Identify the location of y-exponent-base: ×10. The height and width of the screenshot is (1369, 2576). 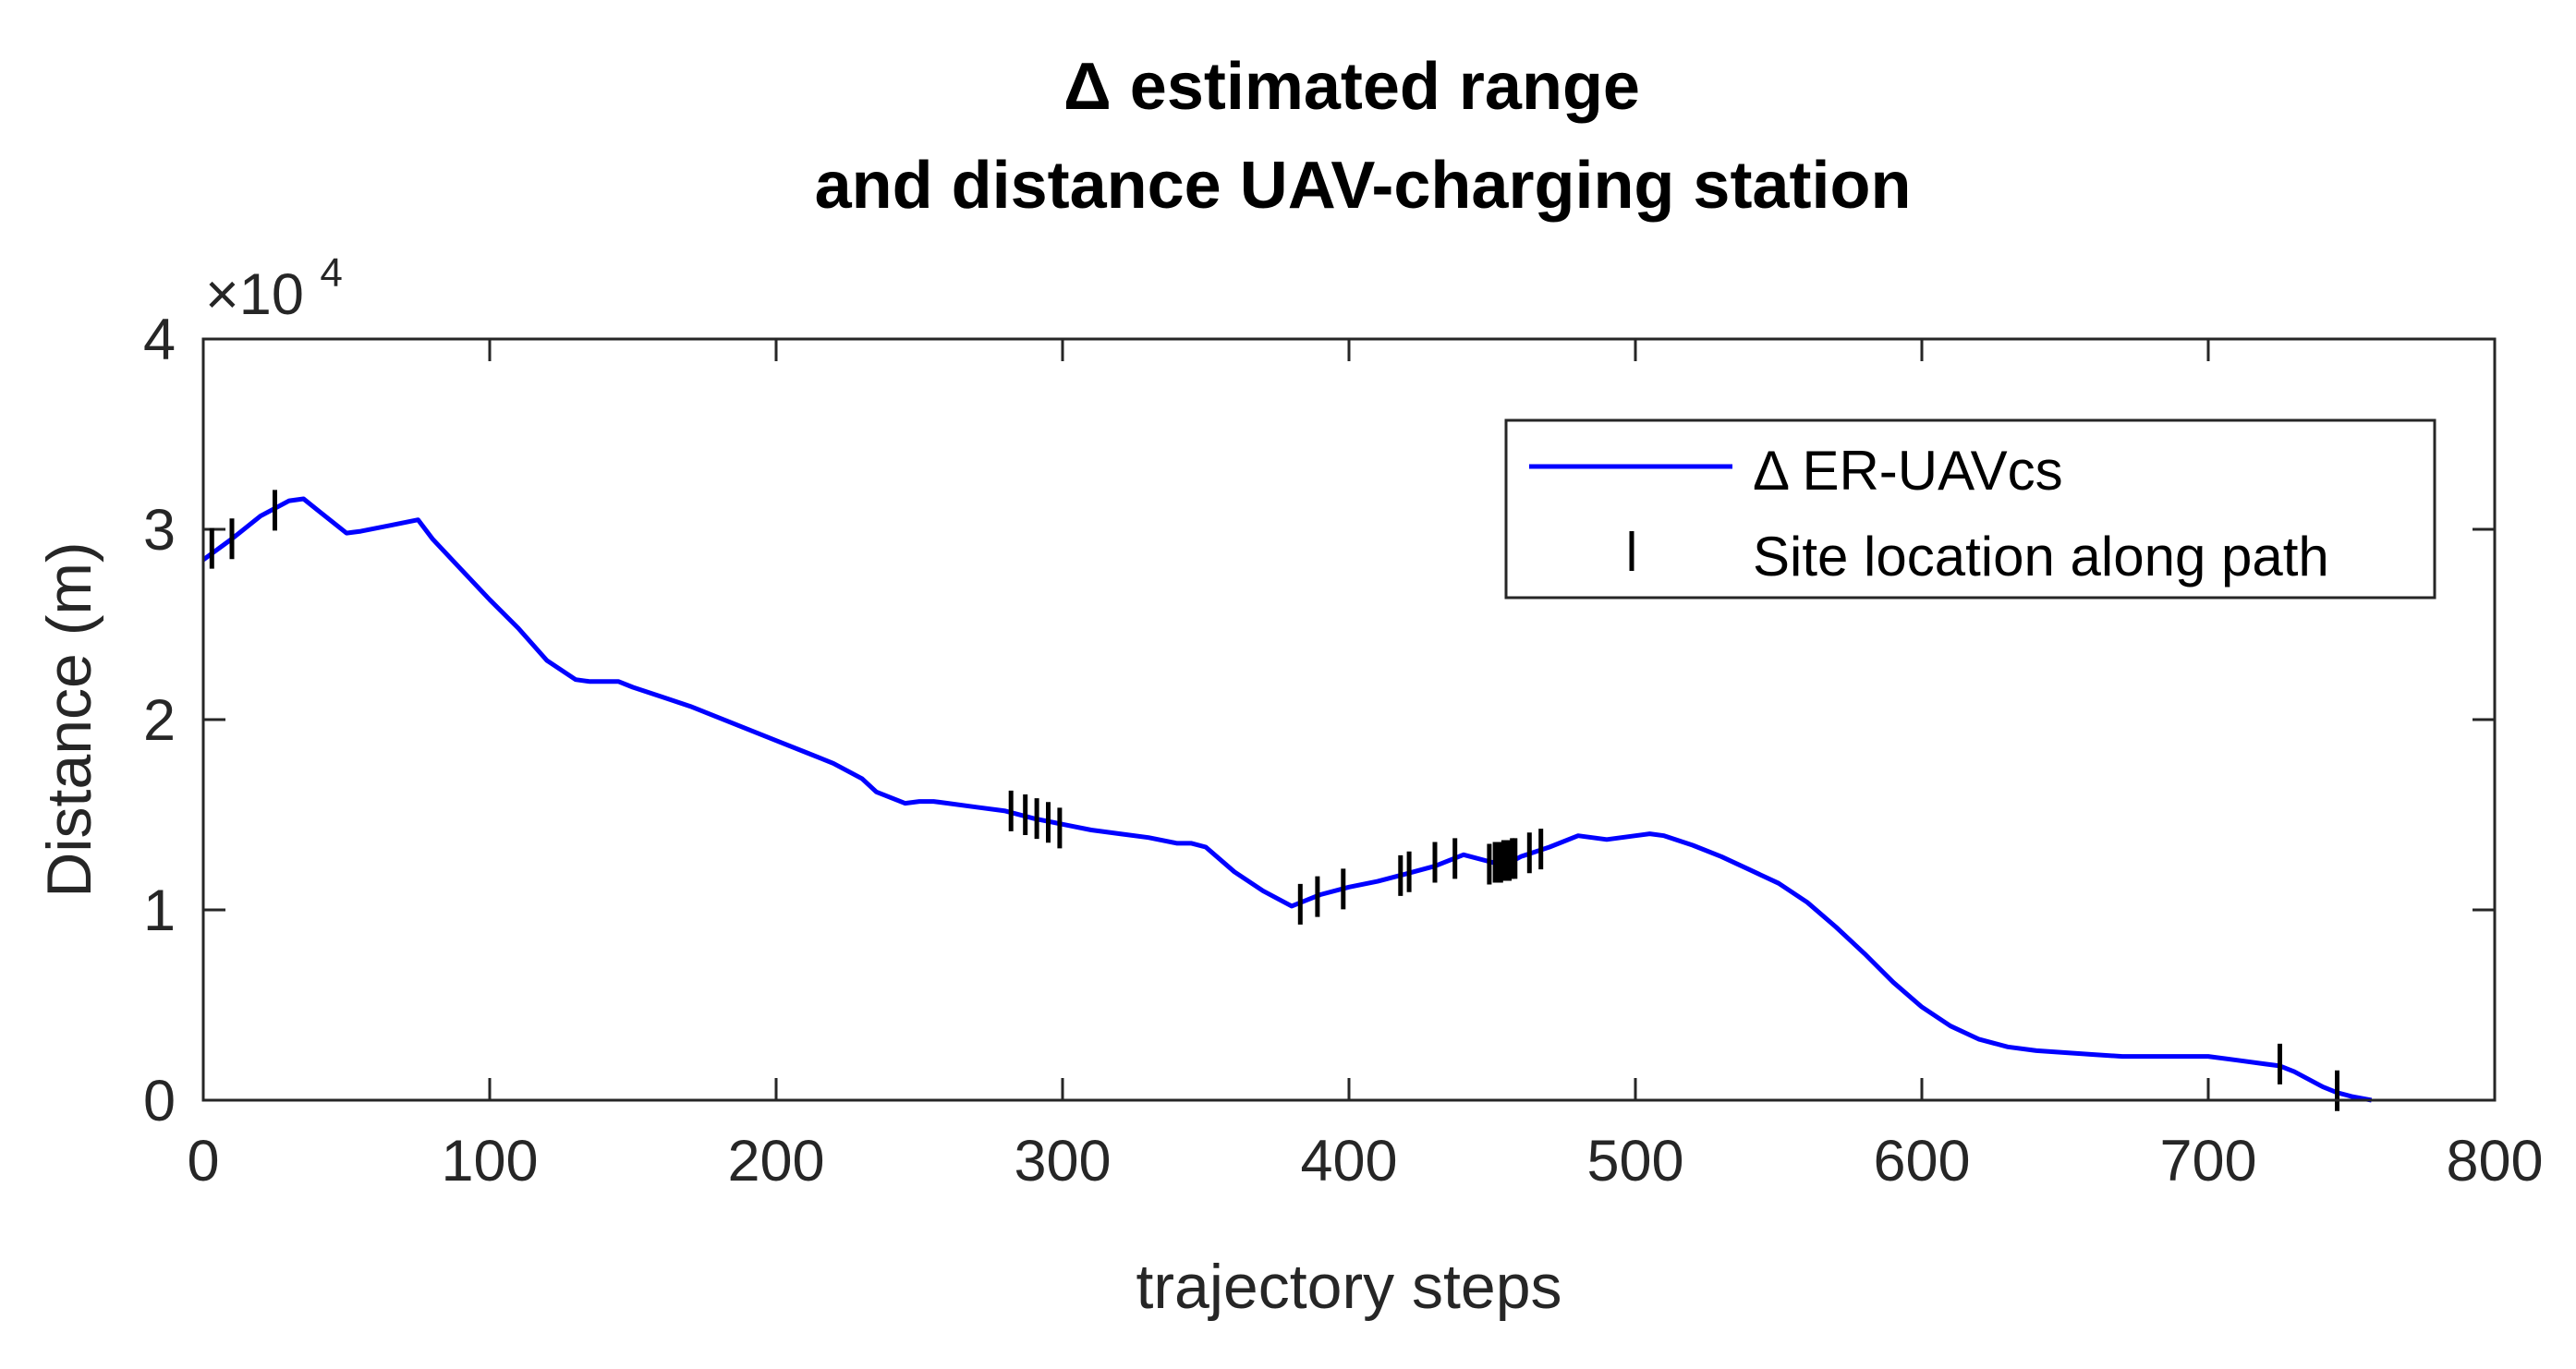
(254, 294).